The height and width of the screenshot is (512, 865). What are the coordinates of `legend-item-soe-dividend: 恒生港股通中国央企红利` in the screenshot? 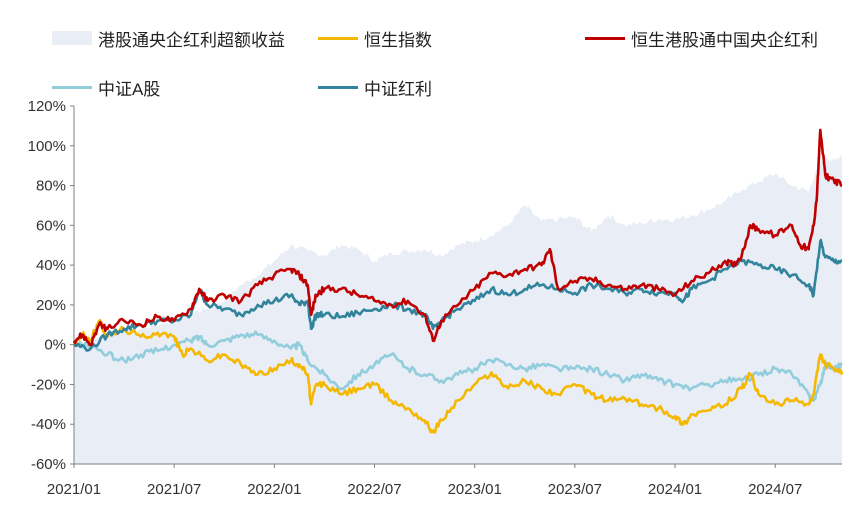 It's located at (701, 38).